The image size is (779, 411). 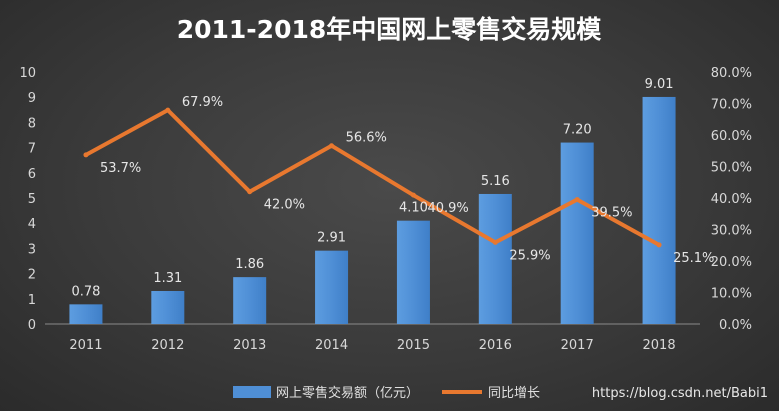 What do you see at coordinates (390, 29) in the screenshot?
I see `chart-title: 2011-2018年中国网上零售交易规模` at bounding box center [390, 29].